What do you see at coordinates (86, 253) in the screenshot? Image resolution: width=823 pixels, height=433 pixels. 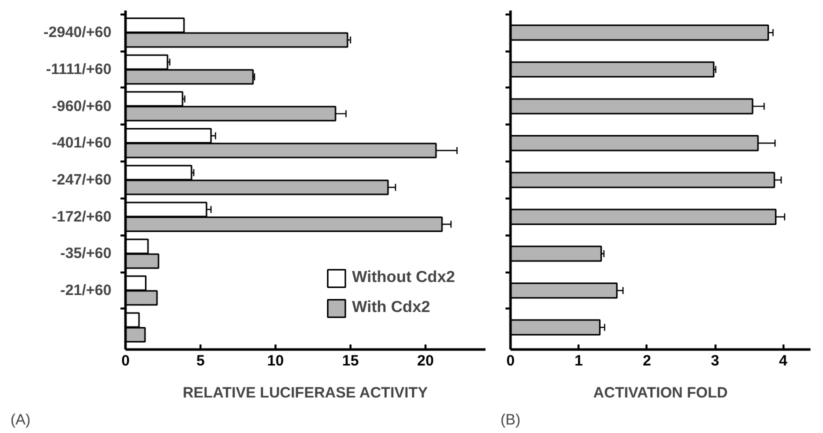 I see `y-tick-label: -35/+60` at bounding box center [86, 253].